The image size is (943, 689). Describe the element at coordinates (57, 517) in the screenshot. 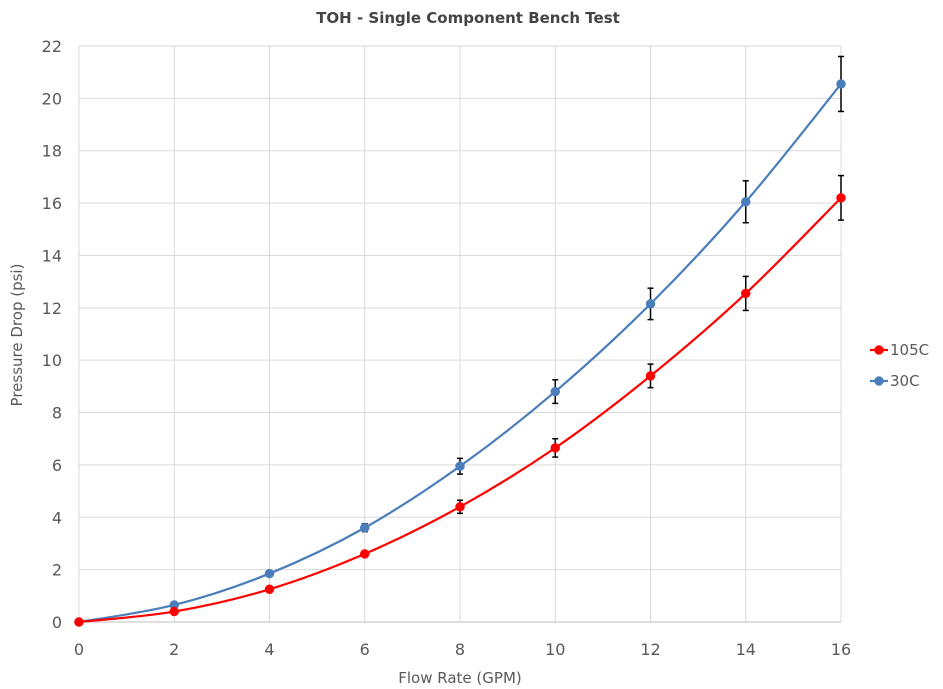

I see `y-tick-label: 4` at that location.